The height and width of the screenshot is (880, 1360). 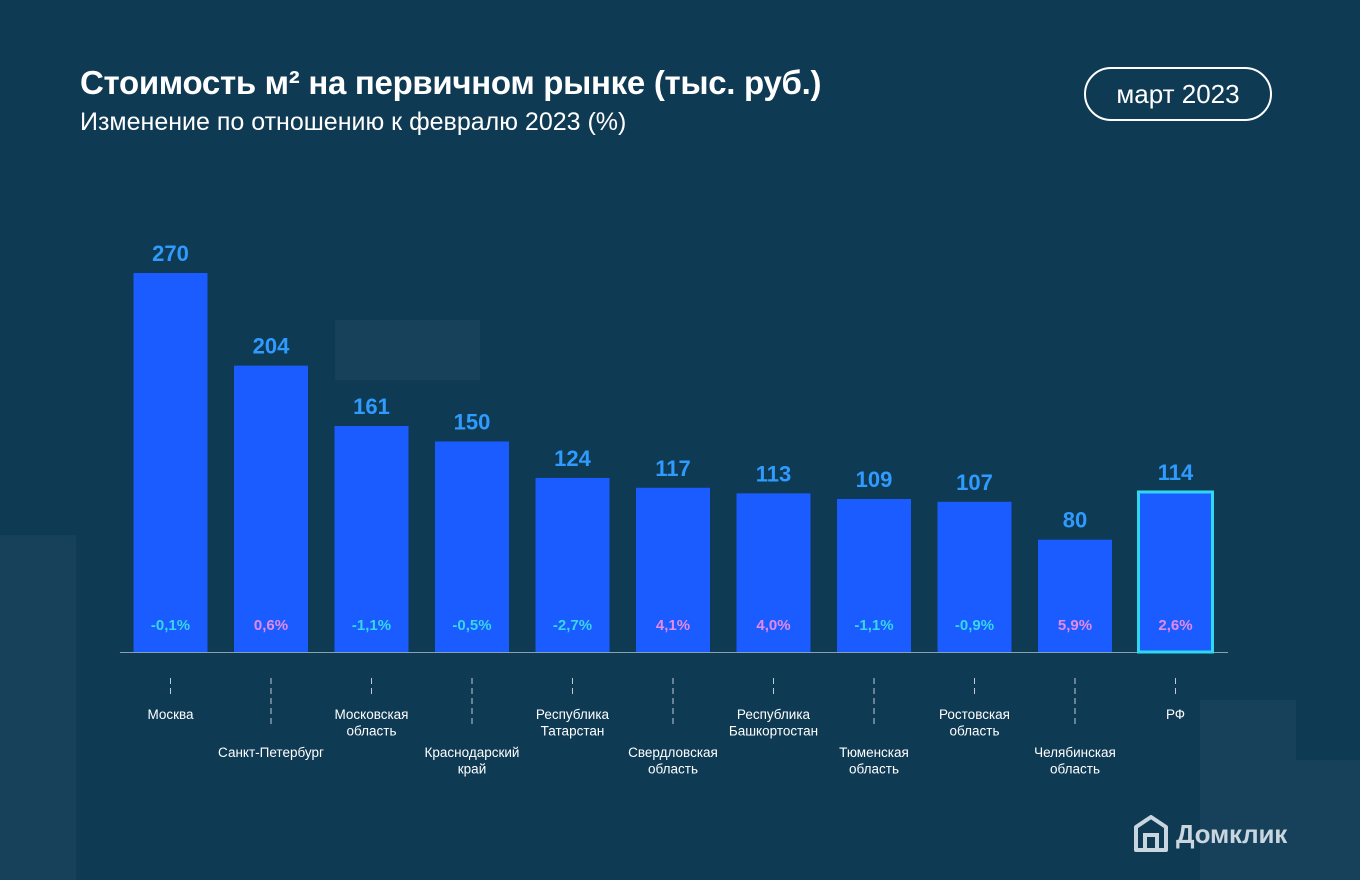 What do you see at coordinates (170, 714) in the screenshot?
I see `category-label: Москва` at bounding box center [170, 714].